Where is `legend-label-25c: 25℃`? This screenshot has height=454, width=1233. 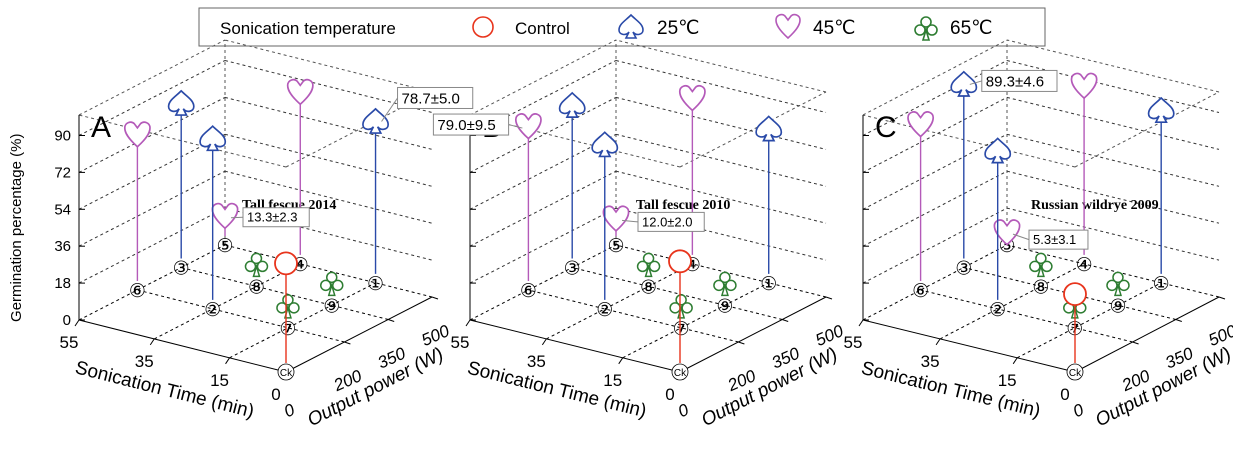 legend-label-25c: 25℃ is located at coordinates (678, 28).